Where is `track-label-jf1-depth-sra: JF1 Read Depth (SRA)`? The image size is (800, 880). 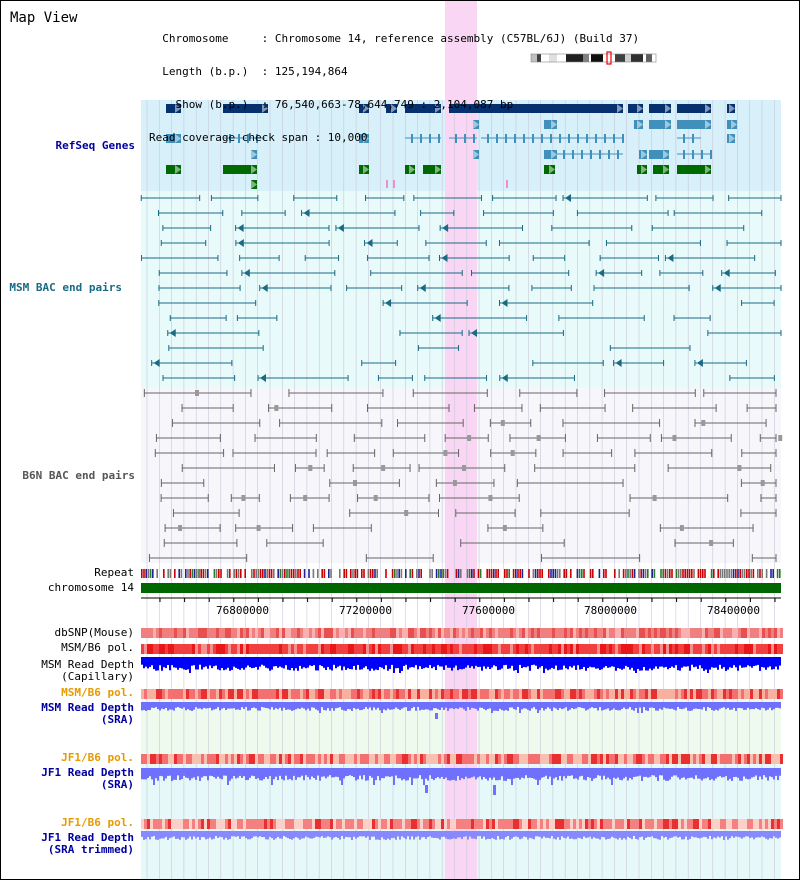
track-label-jf1-depth-sra: JF1 Read Depth (SRA) is located at coordinates (87, 778).